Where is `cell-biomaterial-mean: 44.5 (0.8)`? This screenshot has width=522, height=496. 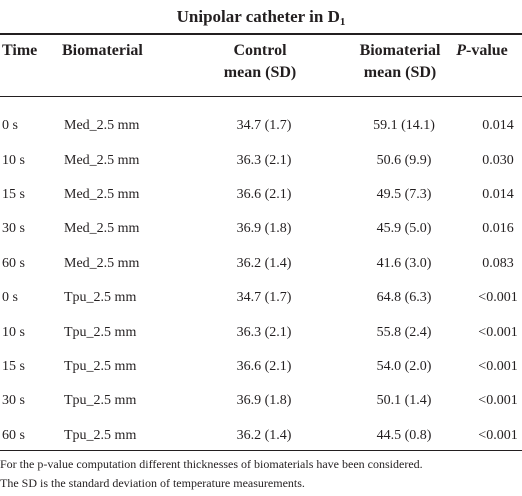 cell-biomaterial-mean: 44.5 (0.8) is located at coordinates (404, 435).